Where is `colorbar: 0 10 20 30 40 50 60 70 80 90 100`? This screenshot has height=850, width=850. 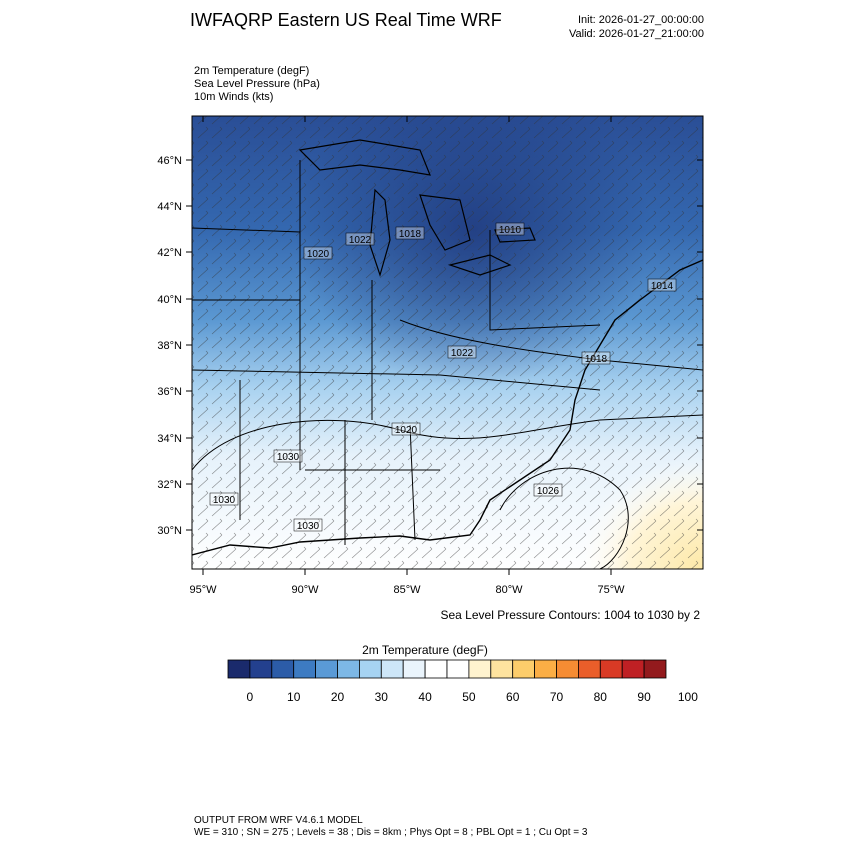 colorbar: 0 10 20 30 40 50 60 70 80 90 100 is located at coordinates (462, 681).